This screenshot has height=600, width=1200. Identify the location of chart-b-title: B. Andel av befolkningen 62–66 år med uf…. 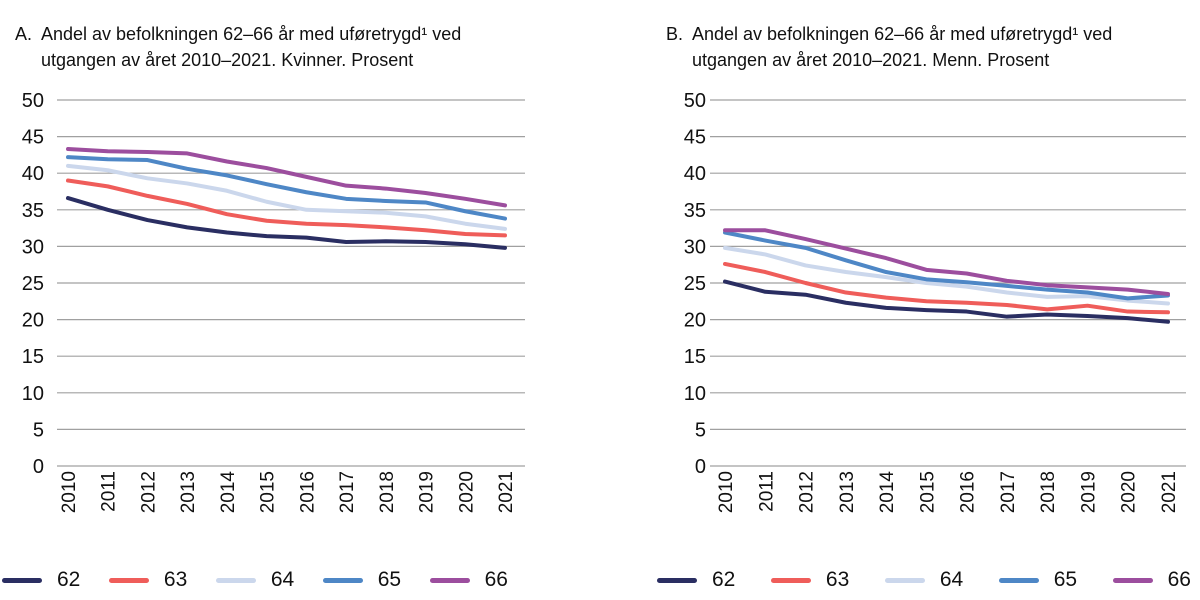
(922, 47).